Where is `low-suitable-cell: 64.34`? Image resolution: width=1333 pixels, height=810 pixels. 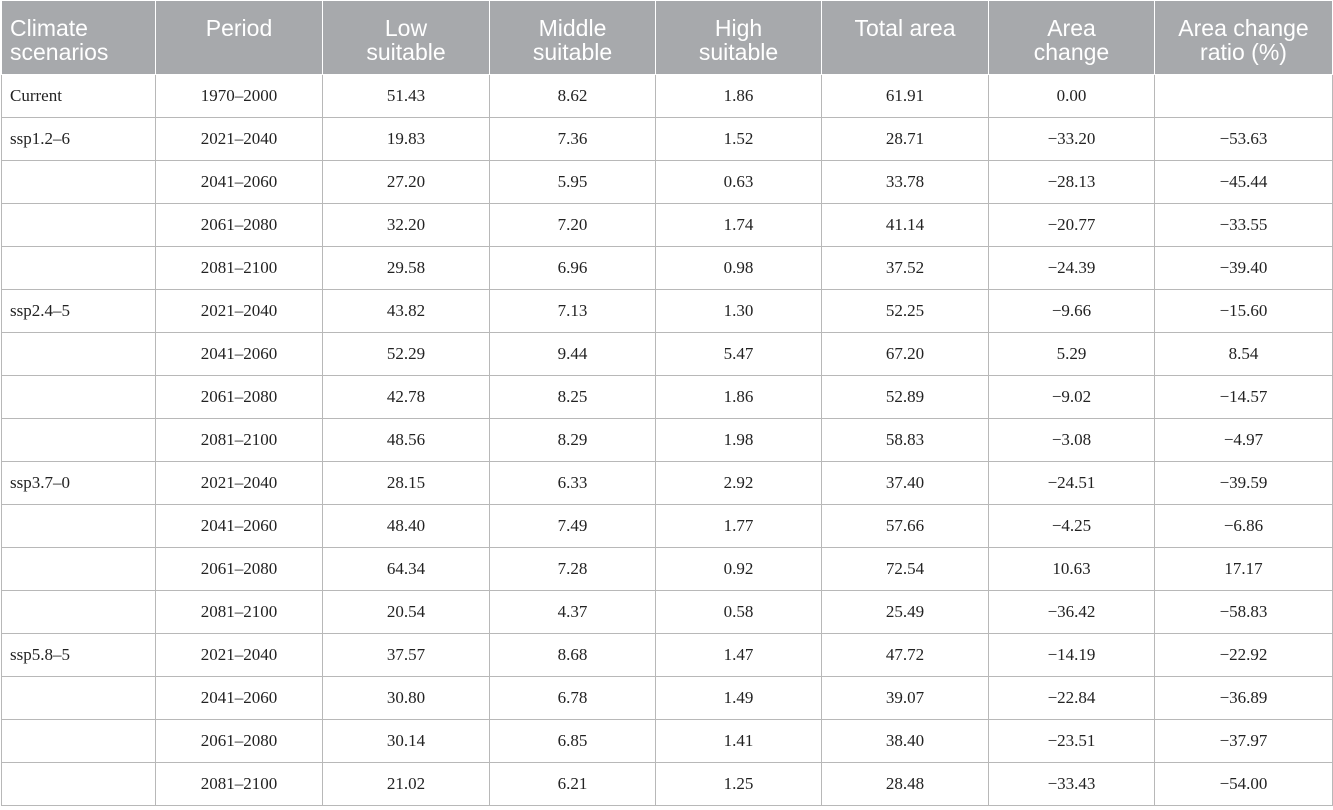 low-suitable-cell: 64.34 is located at coordinates (406, 569).